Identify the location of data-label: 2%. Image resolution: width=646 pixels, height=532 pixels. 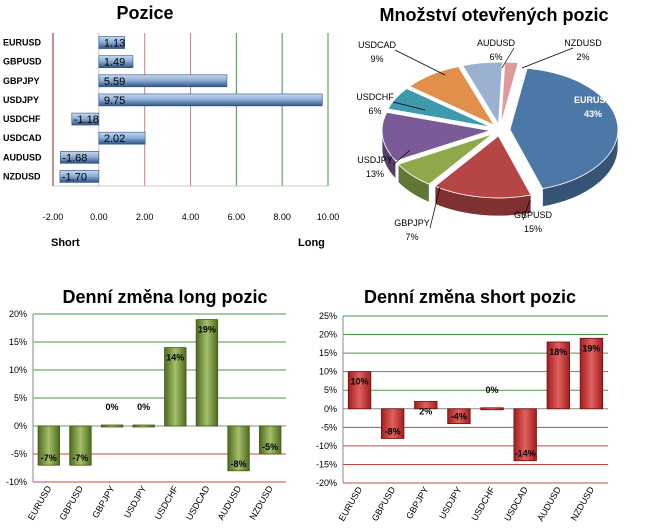
(425, 411).